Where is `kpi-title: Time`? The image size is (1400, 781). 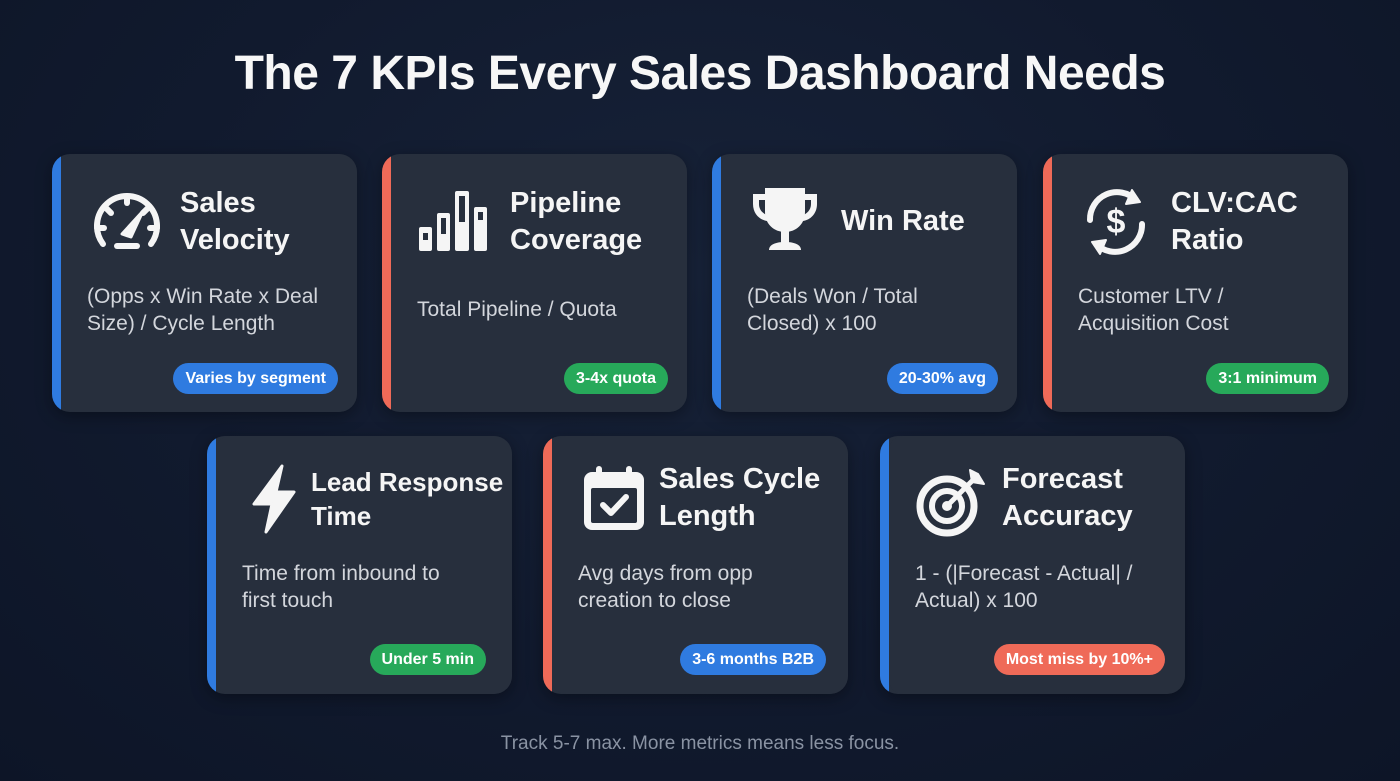 kpi-title: Time is located at coordinates (341, 516).